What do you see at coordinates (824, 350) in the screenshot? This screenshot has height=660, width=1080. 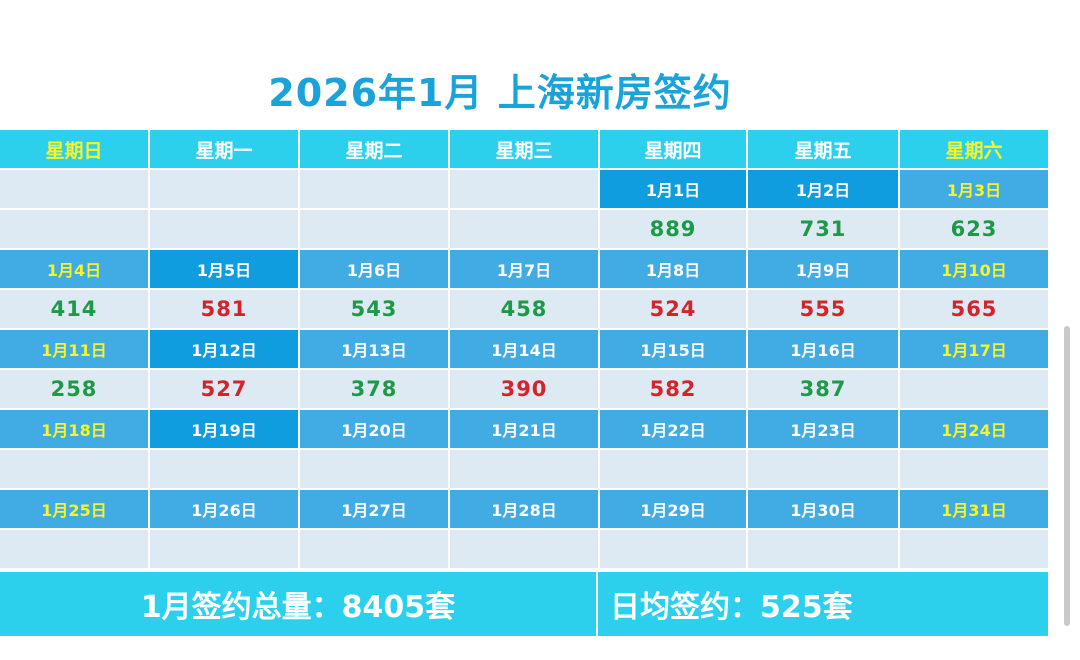 I see `date-cell: 1月16日` at bounding box center [824, 350].